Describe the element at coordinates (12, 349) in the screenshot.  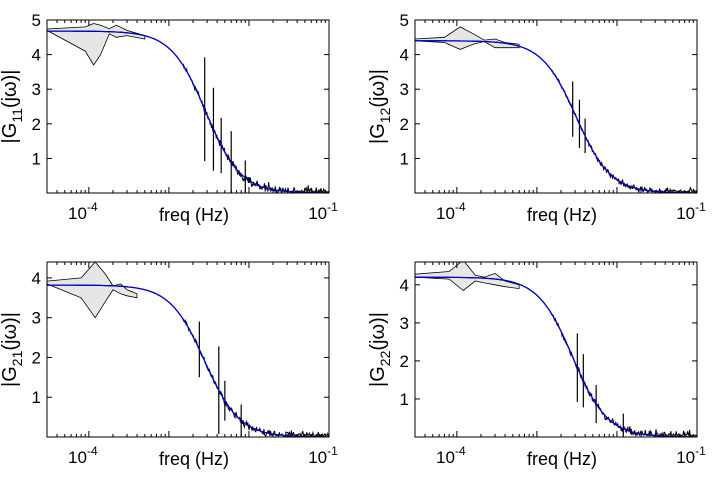
I see `y-axis-label: |G21(jω)|` at that location.